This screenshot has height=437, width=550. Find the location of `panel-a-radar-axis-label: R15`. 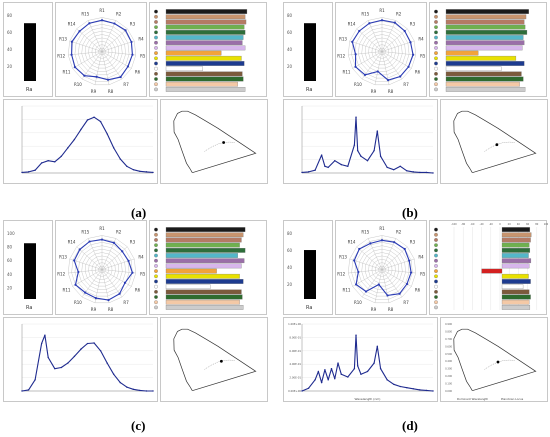

panel-a-radar-axis-label: R15 is located at coordinates (85, 14).